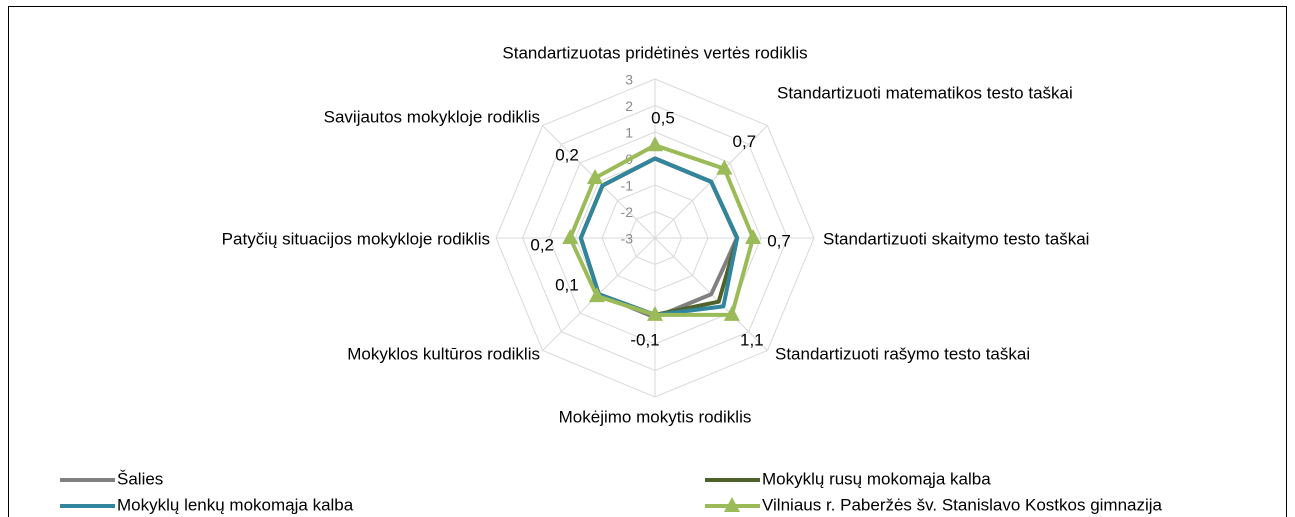 The width and height of the screenshot is (1295, 517). What do you see at coordinates (567, 285) in the screenshot?
I see `data-label: 0,1` at bounding box center [567, 285].